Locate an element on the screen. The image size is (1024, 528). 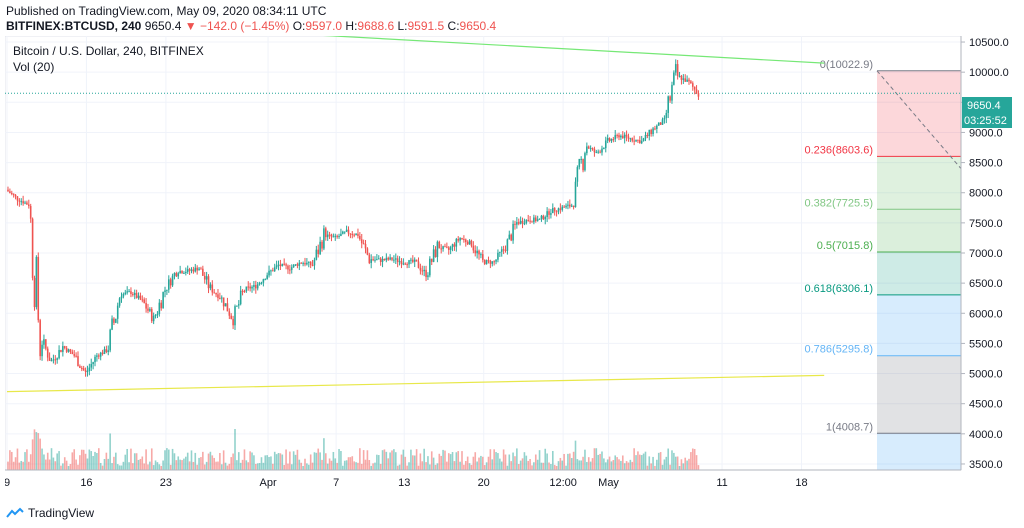
tradingview-logo-icon is located at coordinates (15, 512).